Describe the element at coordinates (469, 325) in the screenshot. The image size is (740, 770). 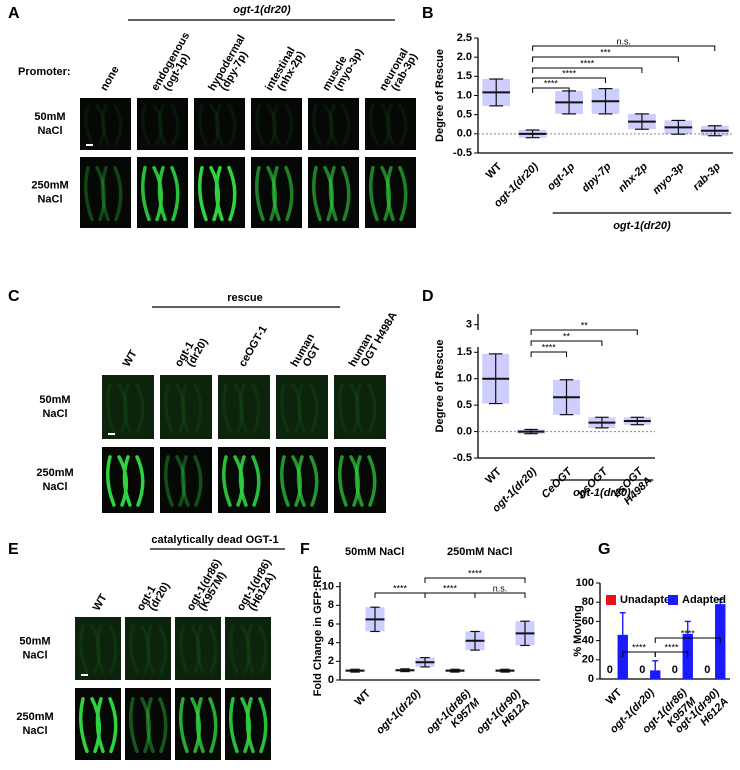
I see `y-tick-label: 3` at that location.